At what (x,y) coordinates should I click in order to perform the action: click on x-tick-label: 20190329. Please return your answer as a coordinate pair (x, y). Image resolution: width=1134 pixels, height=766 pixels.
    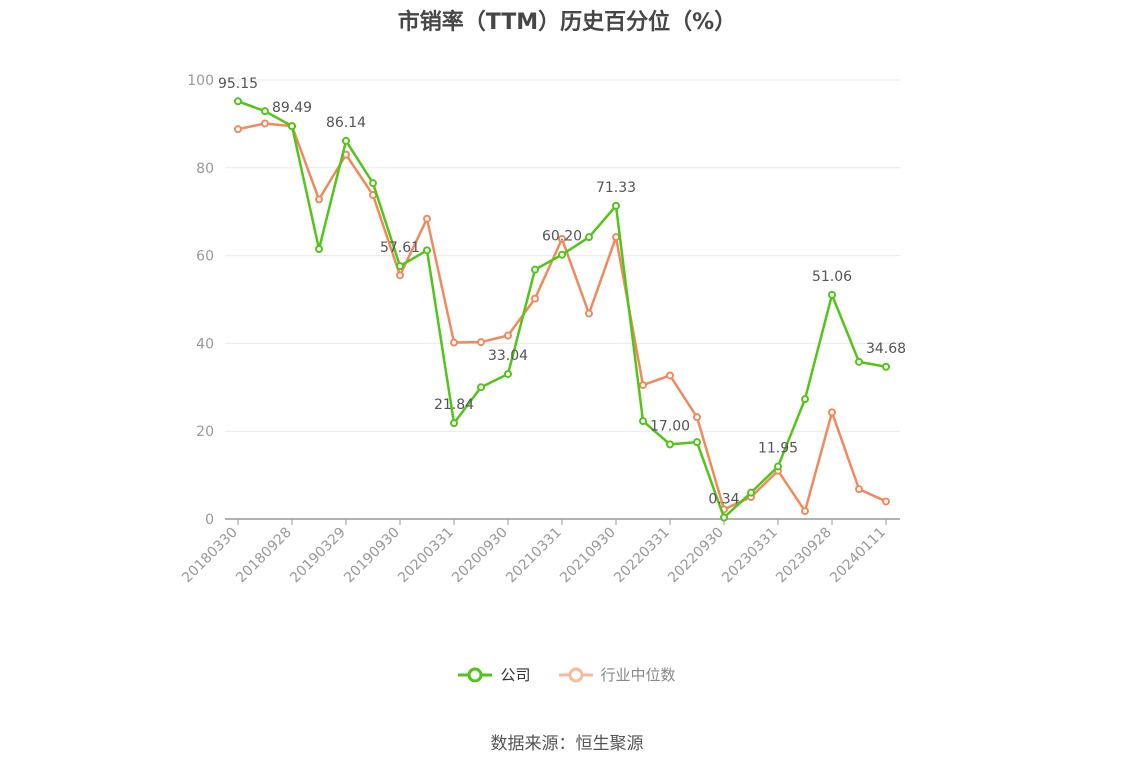
    Looking at the image, I should click on (318, 556).